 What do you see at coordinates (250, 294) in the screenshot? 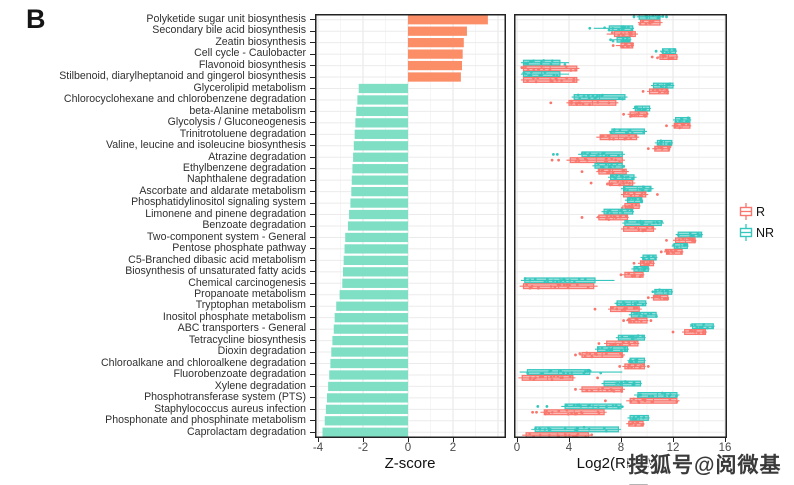
I see `y-axis-label: Propanoate metabolism` at bounding box center [250, 294].